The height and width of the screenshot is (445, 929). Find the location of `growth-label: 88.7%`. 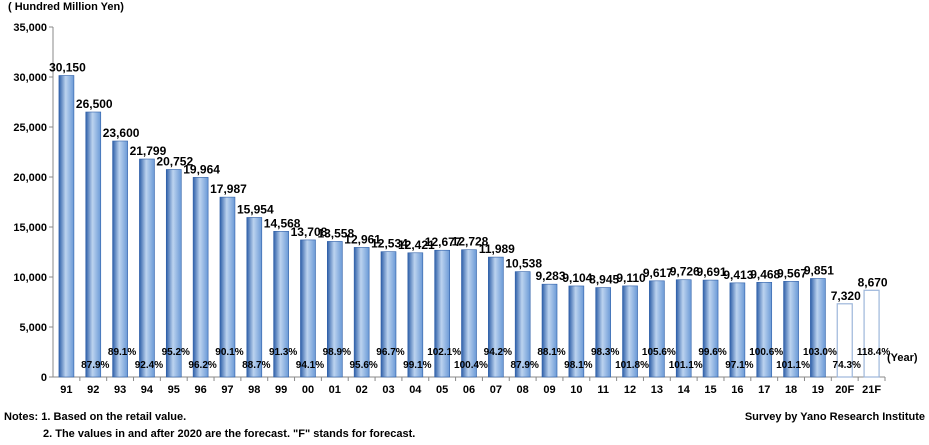

growth-label: 88.7% is located at coordinates (256, 365).